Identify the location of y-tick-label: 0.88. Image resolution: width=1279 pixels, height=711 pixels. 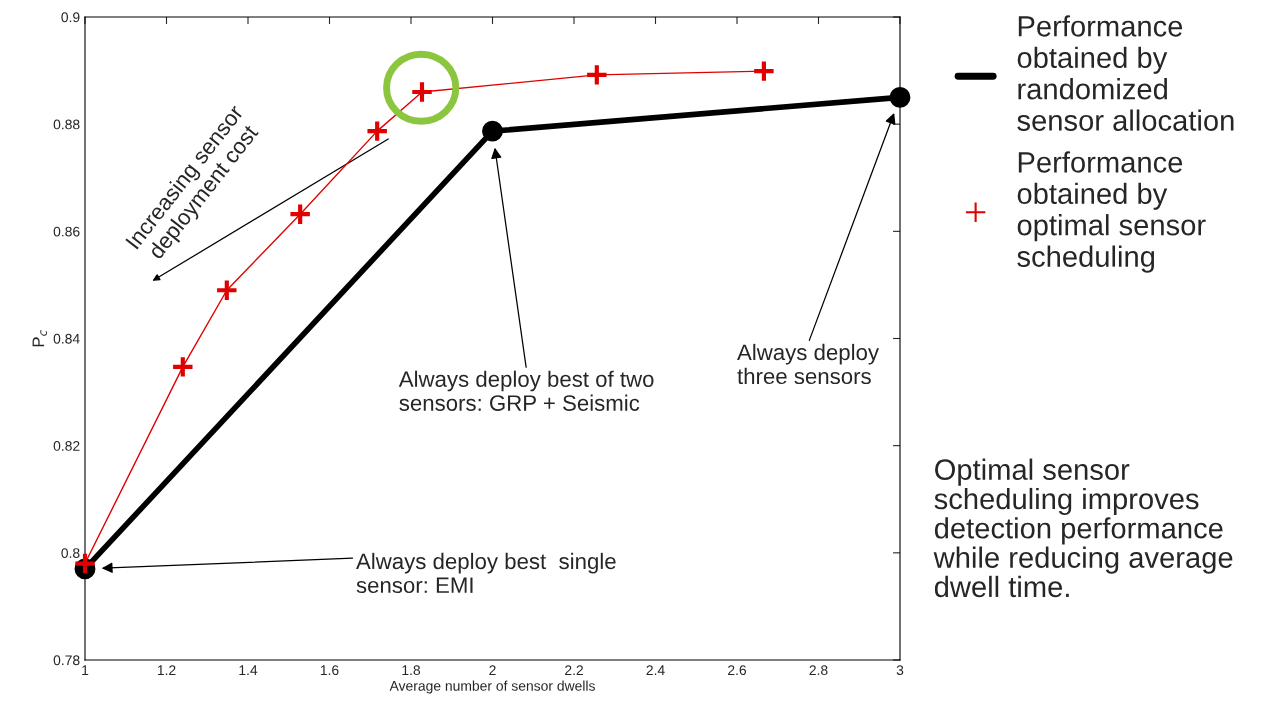
(66, 124).